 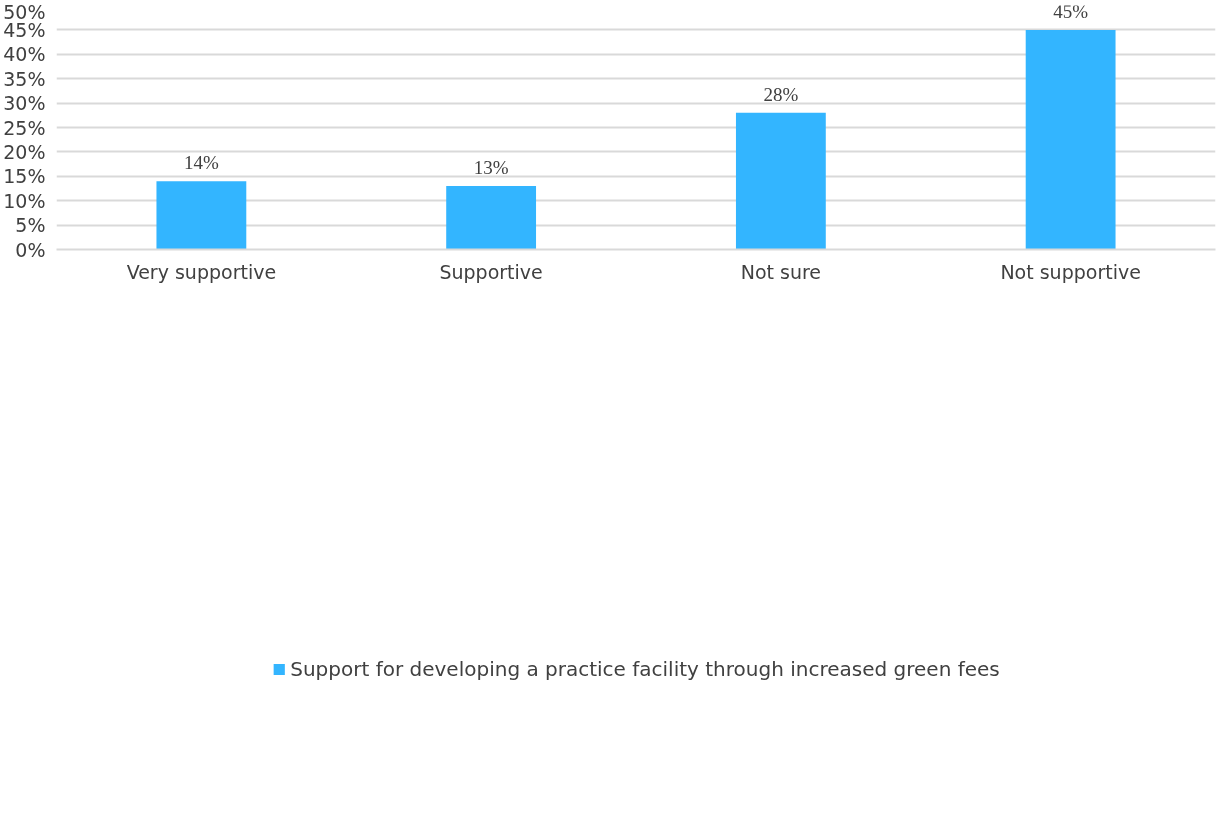 What do you see at coordinates (24, 54) in the screenshot?
I see `y-tick-label: 40%` at bounding box center [24, 54].